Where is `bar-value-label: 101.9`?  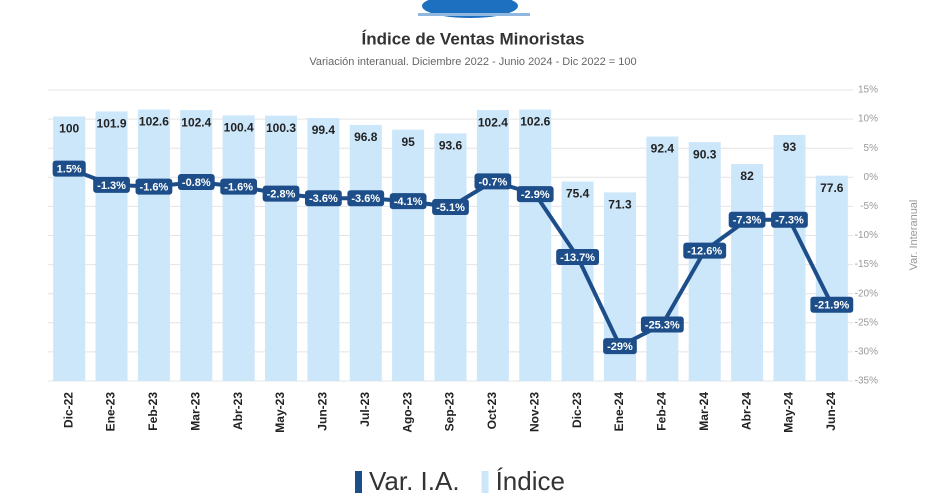 bar-value-label: 101.9 is located at coordinates (112, 124).